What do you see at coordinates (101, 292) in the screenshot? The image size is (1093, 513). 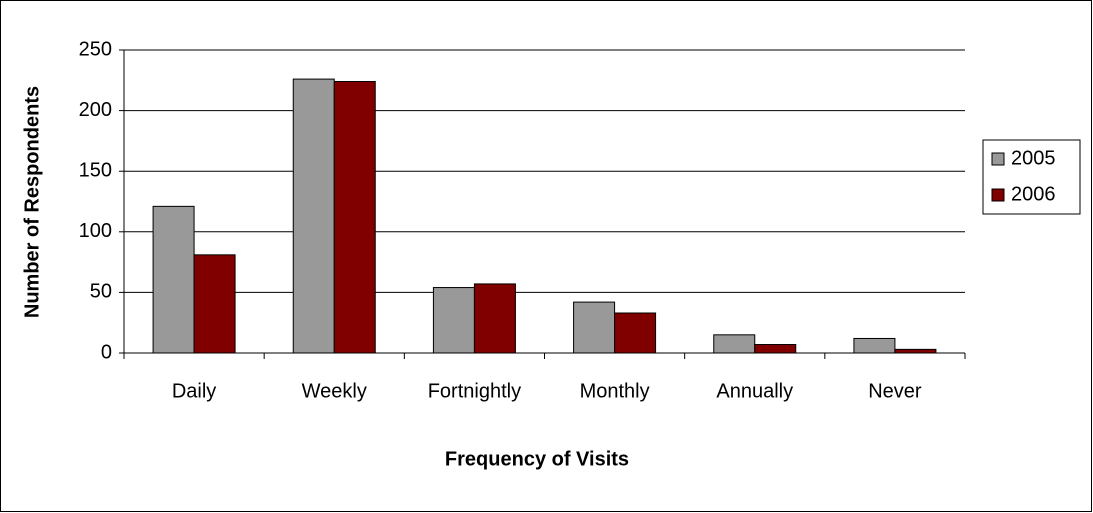 I see `y-tick-label: 50` at bounding box center [101, 292].